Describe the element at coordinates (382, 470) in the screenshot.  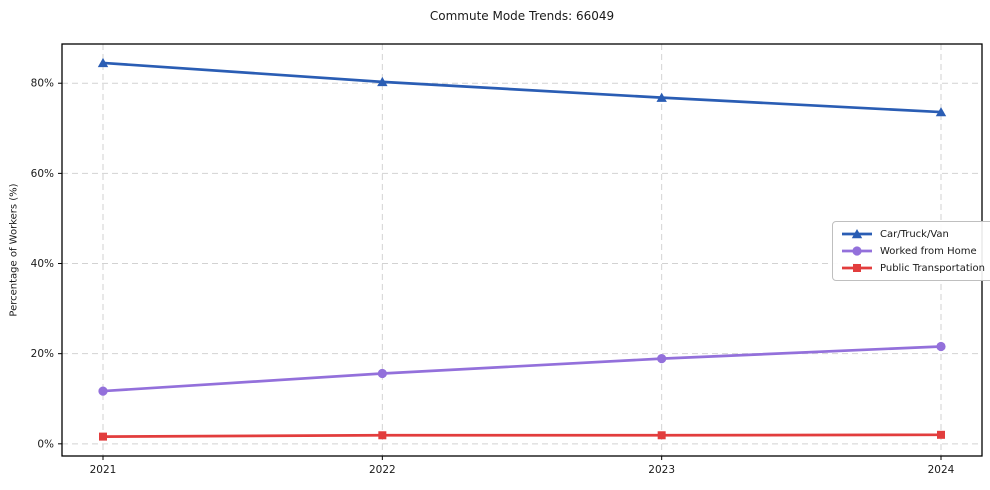
I see `svg-text: 2022` at that location.